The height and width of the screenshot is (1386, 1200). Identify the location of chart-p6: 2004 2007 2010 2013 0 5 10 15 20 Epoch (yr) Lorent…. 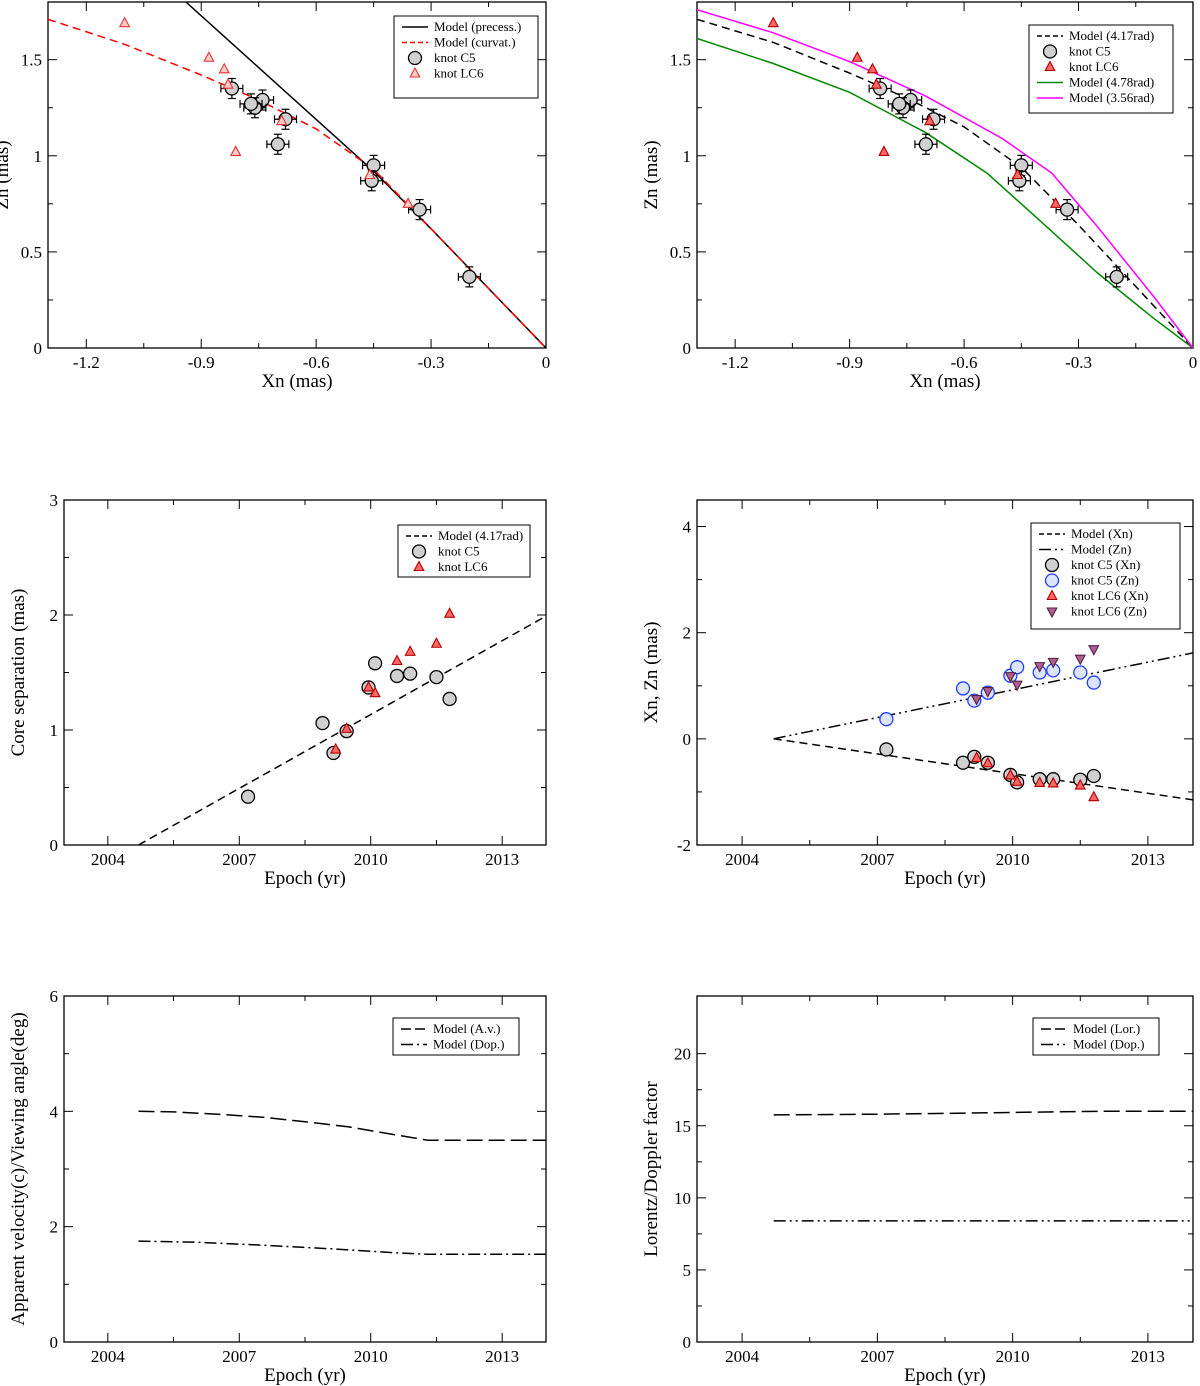
(917, 1190).